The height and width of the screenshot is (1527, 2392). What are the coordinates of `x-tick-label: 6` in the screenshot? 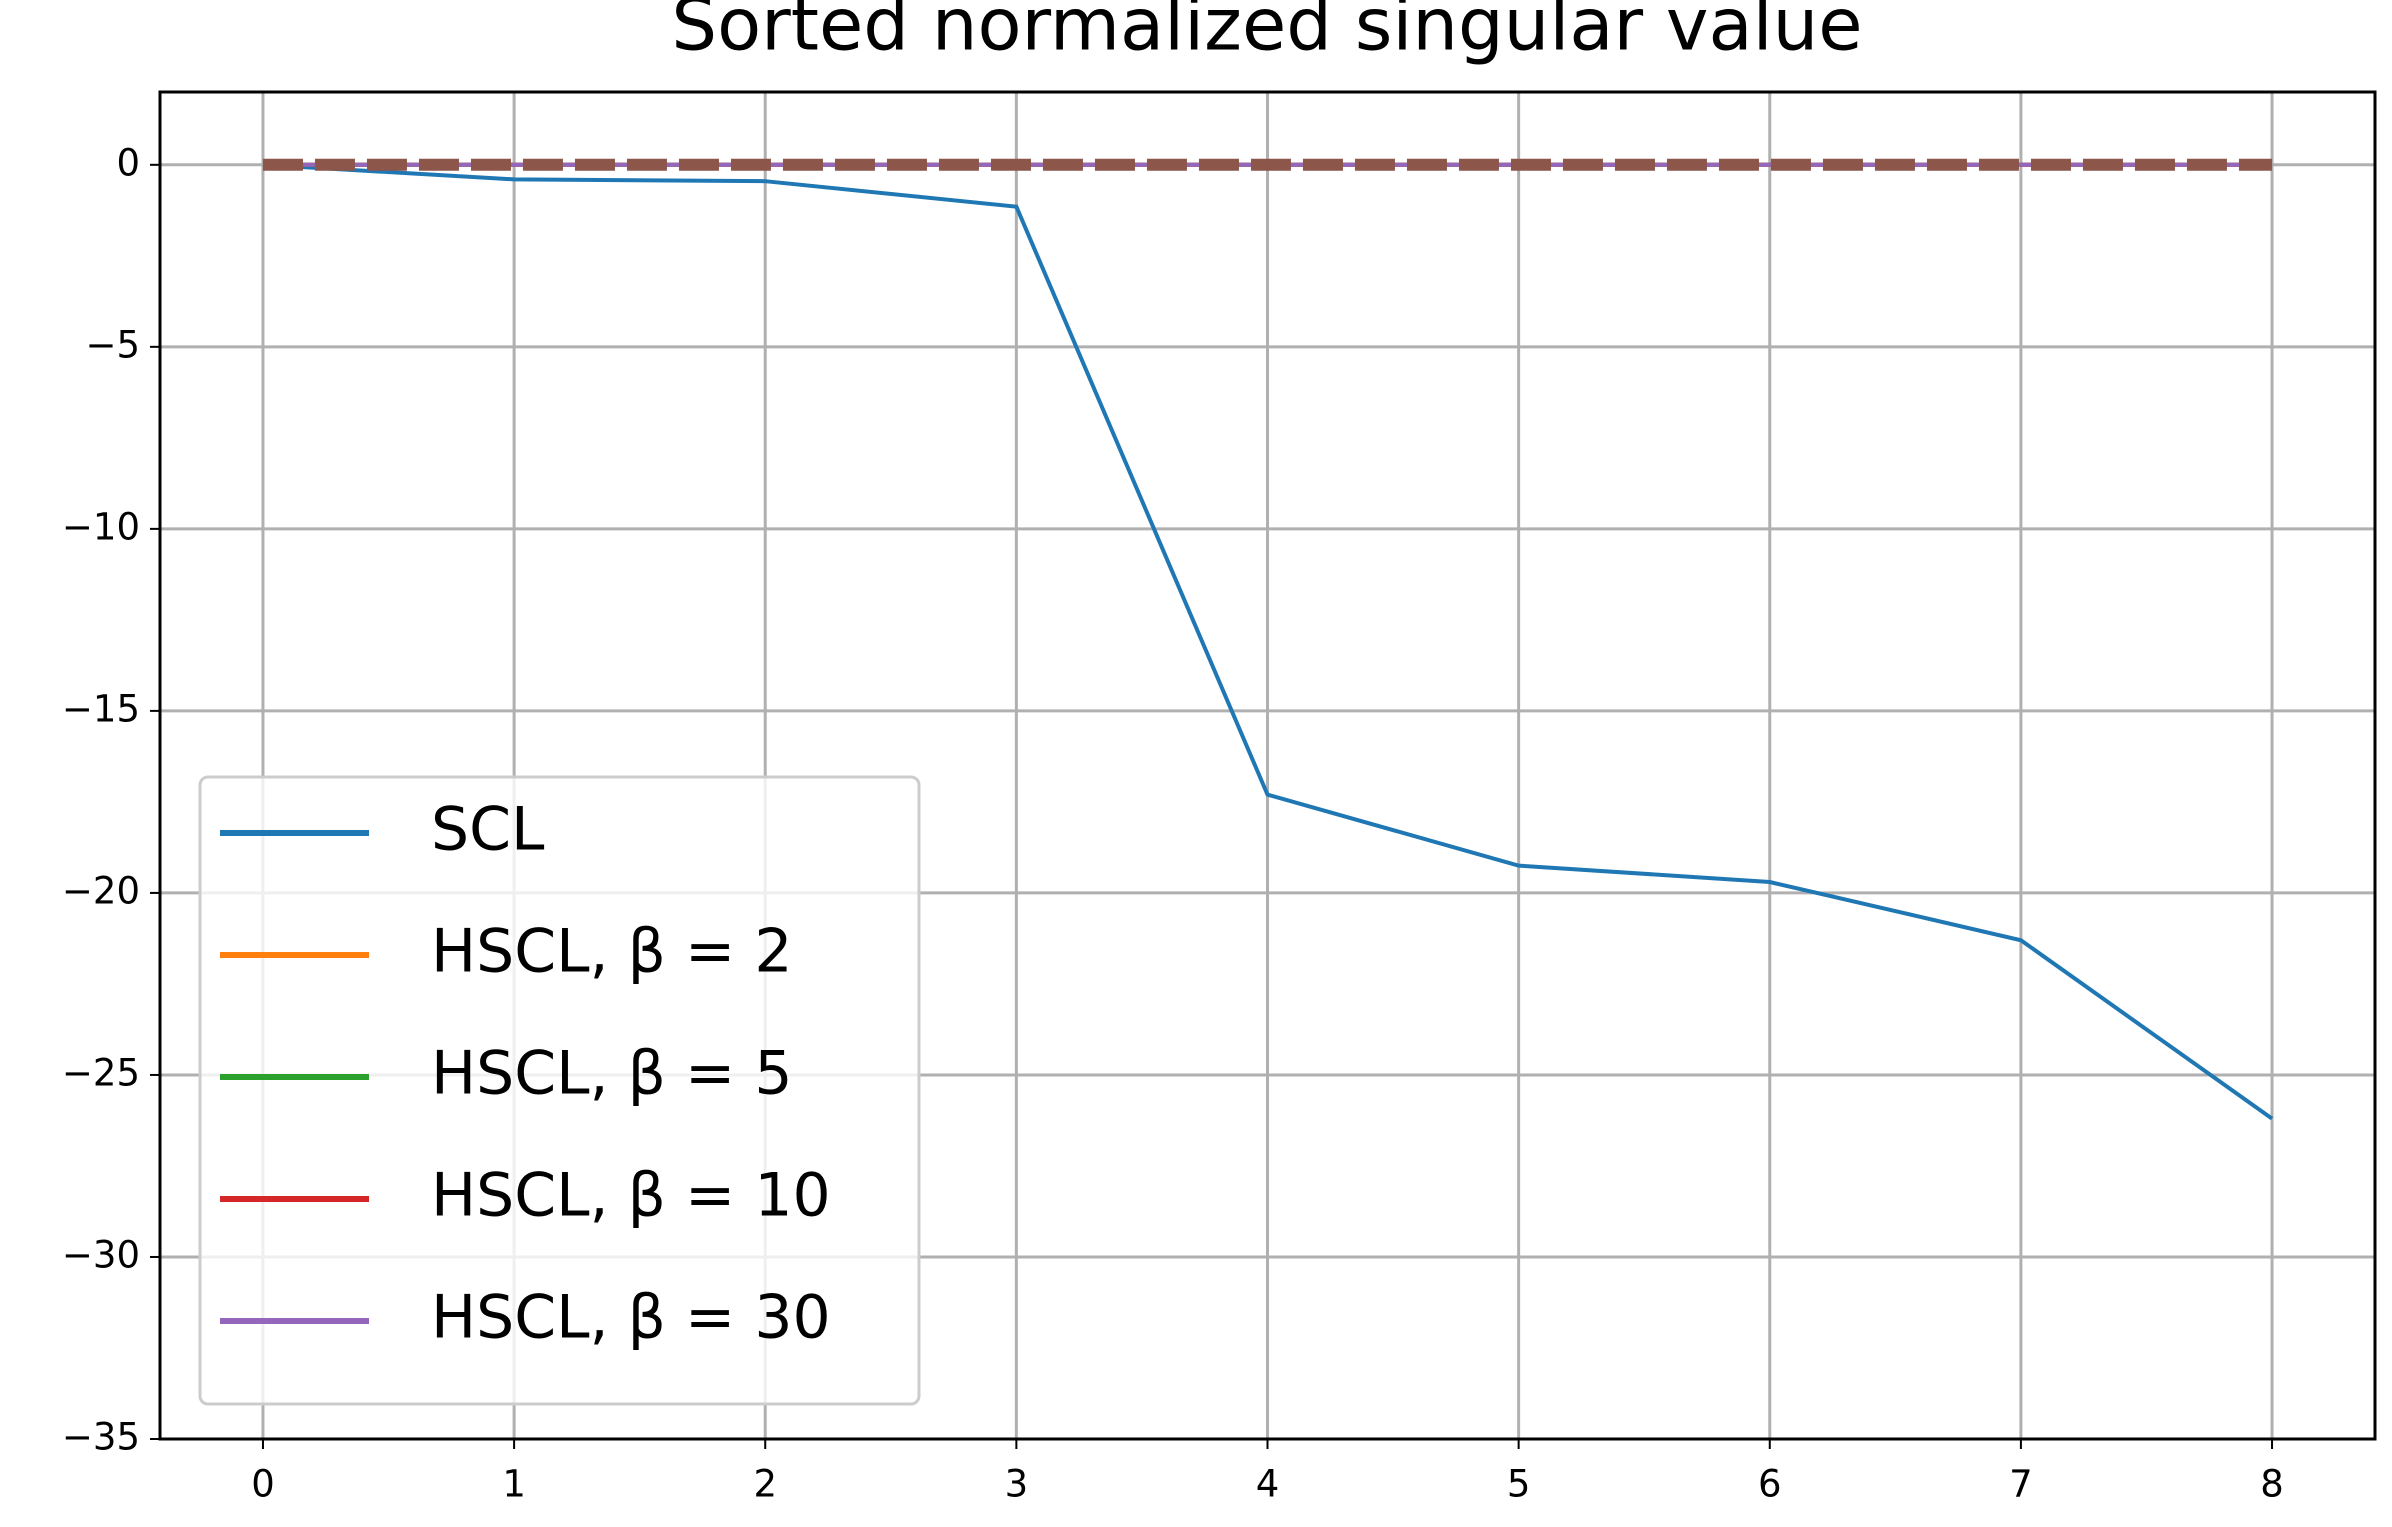 It's located at (1770, 1484).